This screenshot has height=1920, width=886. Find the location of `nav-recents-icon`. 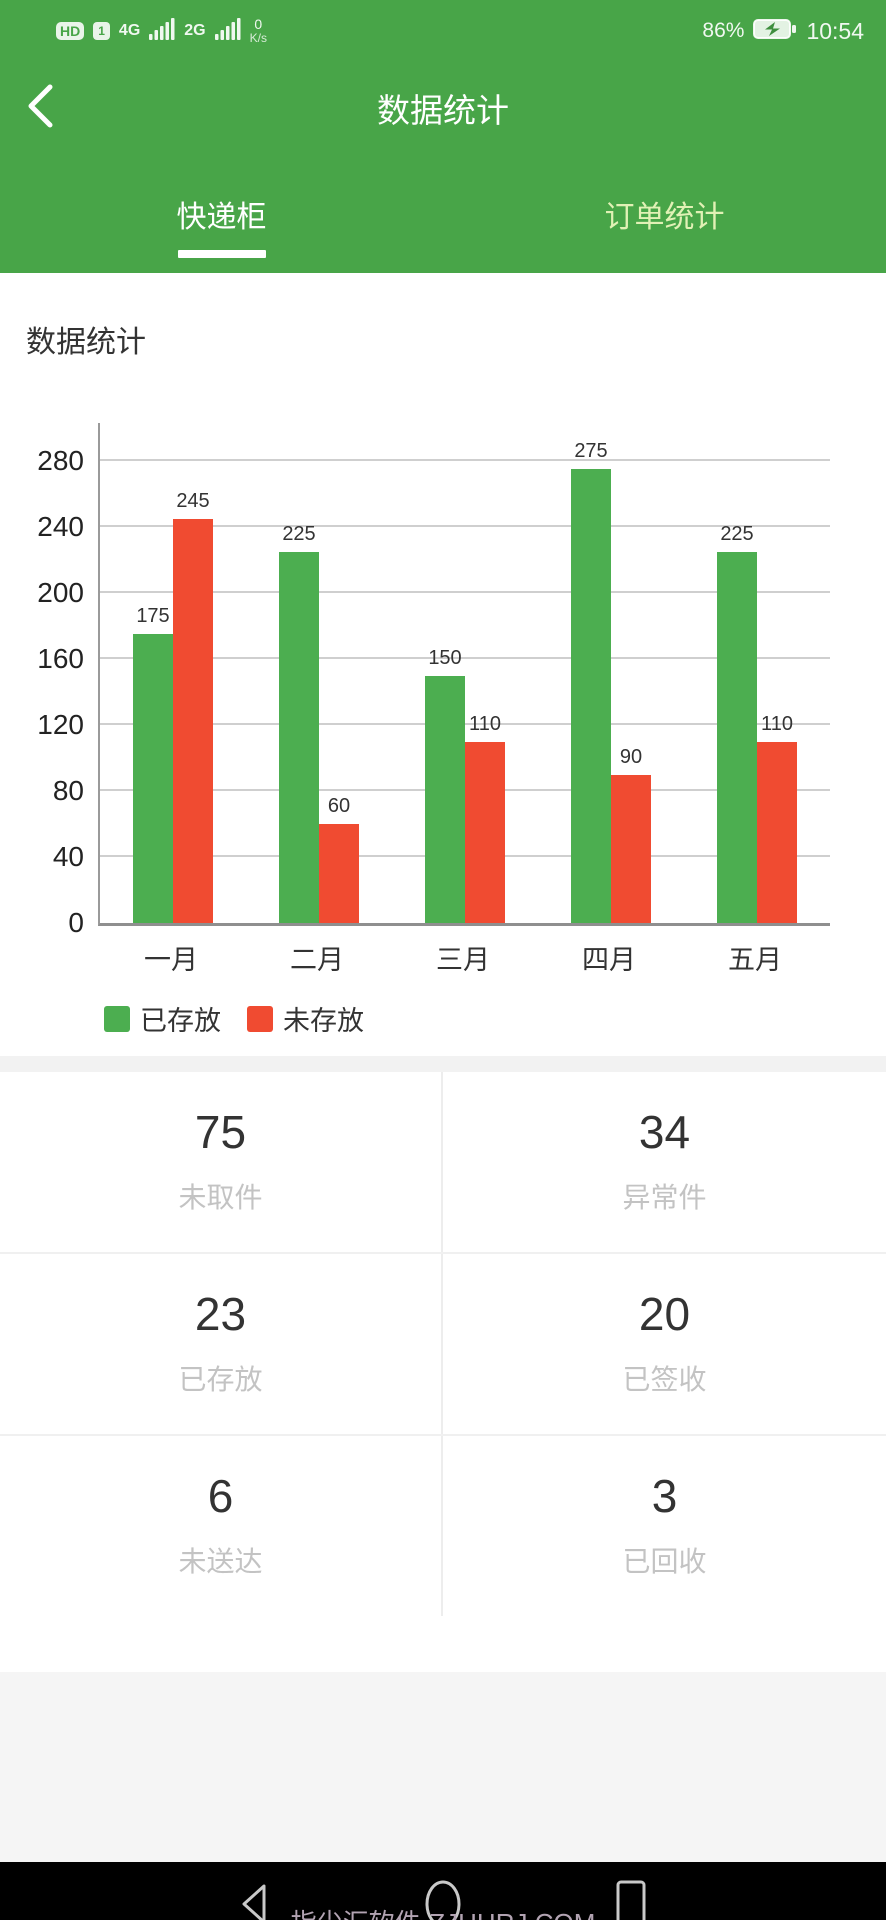

nav-recents-icon is located at coordinates (631, 1899).